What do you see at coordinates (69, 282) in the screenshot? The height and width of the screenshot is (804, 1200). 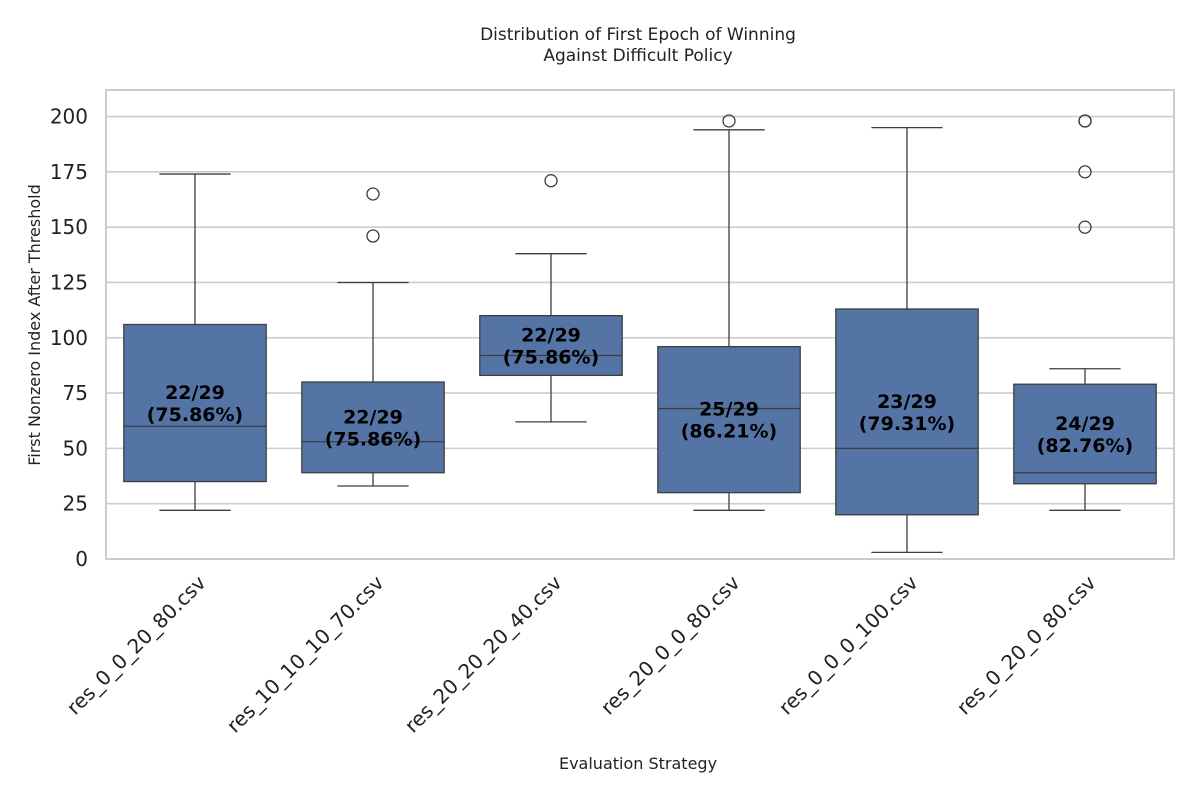 I see `y-tick-label: 125` at bounding box center [69, 282].